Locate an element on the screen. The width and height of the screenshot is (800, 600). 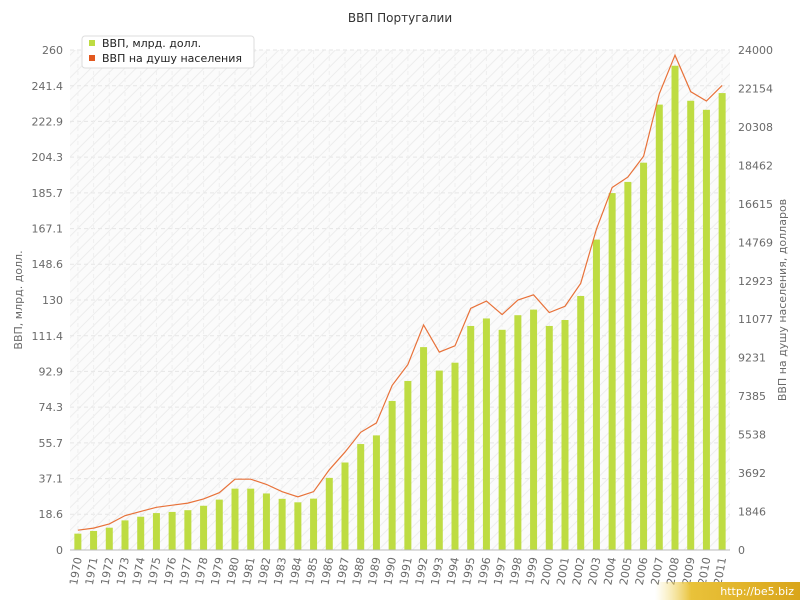
right-tick-label: 9231 is located at coordinates (752, 358).